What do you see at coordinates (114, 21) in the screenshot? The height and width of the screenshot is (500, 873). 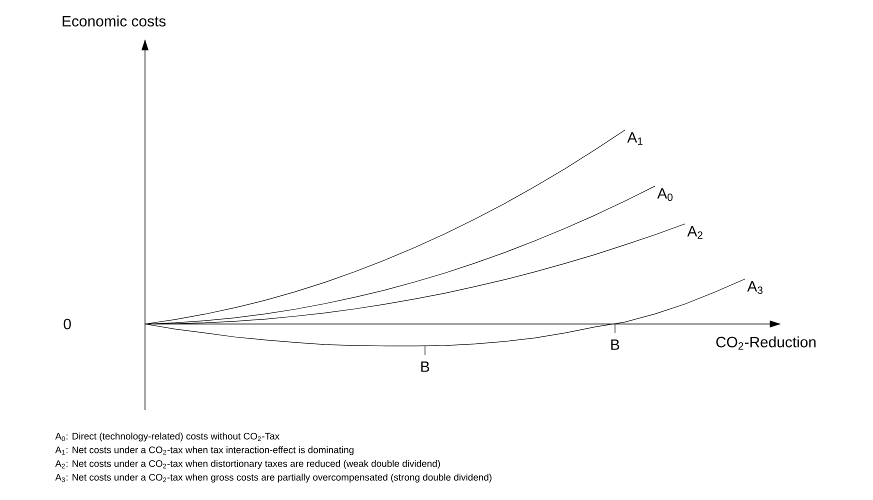 I see `text: Economic costs` at bounding box center [114, 21].